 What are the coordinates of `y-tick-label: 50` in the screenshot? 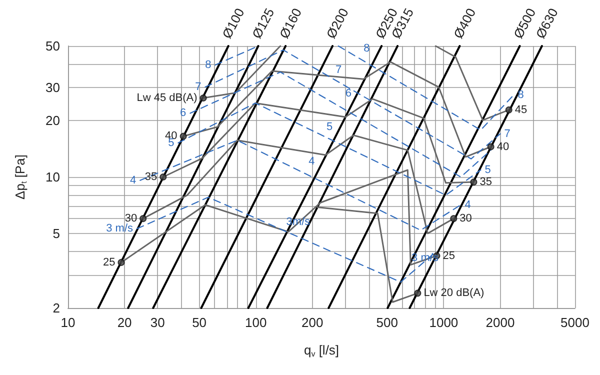 It's located at (53, 46).